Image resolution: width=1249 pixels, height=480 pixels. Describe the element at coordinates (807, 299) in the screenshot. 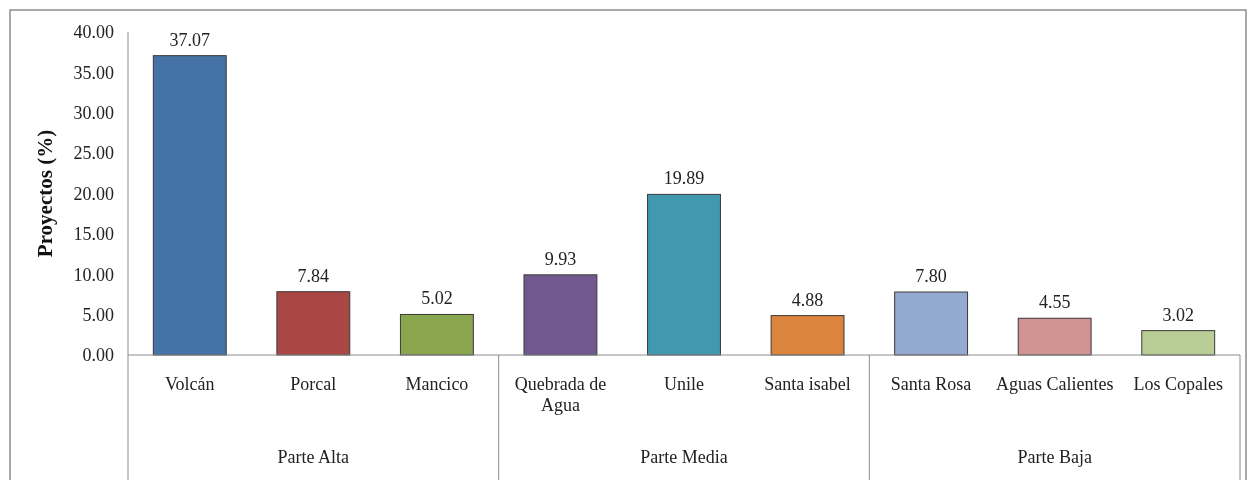

I see `data-label: 4.88` at that location.